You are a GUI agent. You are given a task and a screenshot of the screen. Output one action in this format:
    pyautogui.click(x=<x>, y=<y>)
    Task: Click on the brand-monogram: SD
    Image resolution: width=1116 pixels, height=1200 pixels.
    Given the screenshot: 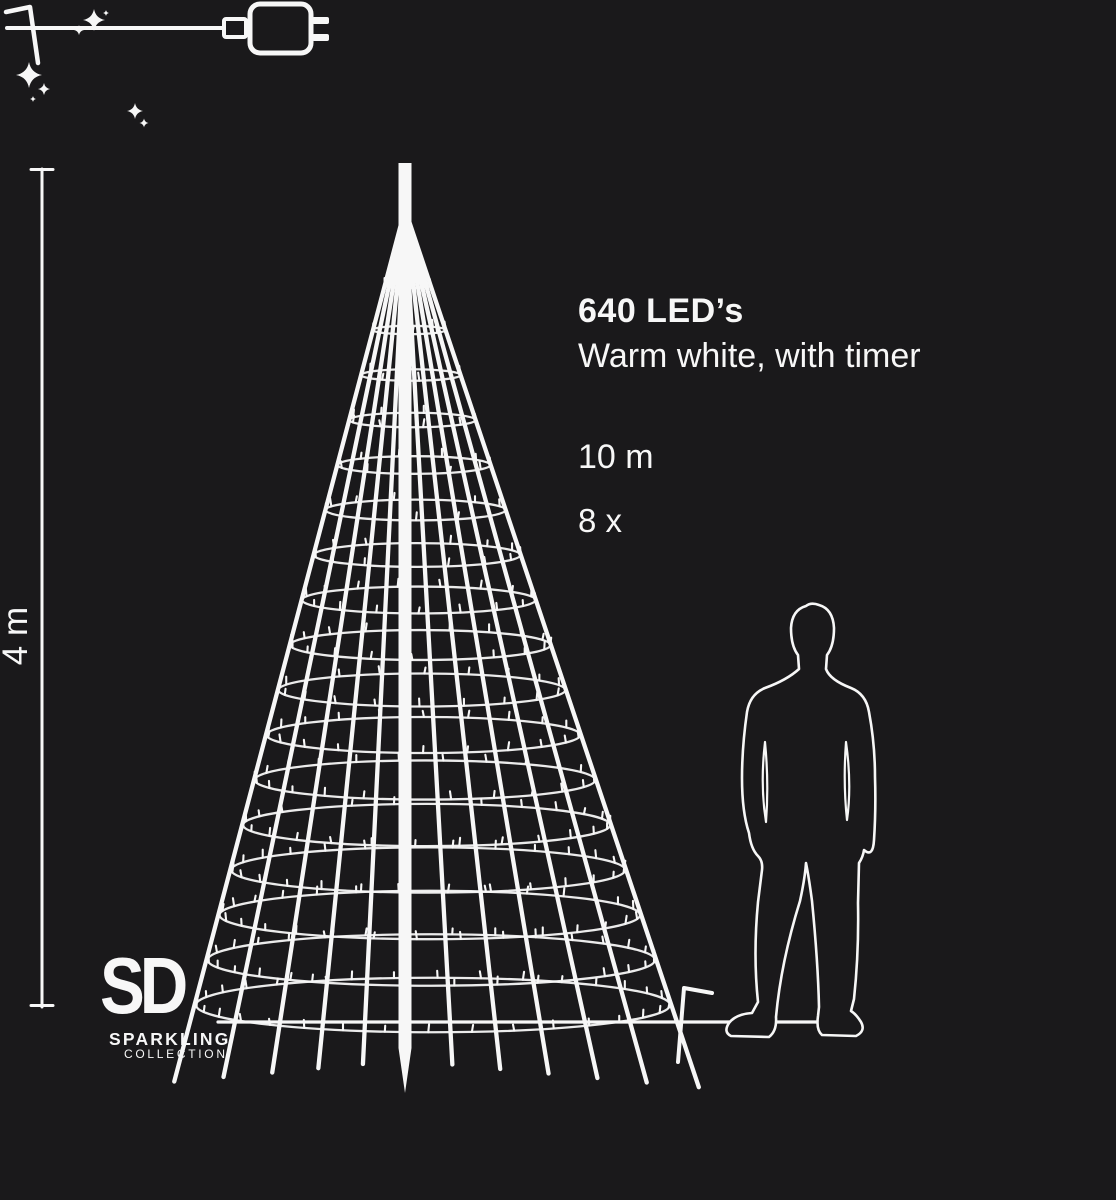 What is the action you would take?
    pyautogui.click(x=144, y=985)
    